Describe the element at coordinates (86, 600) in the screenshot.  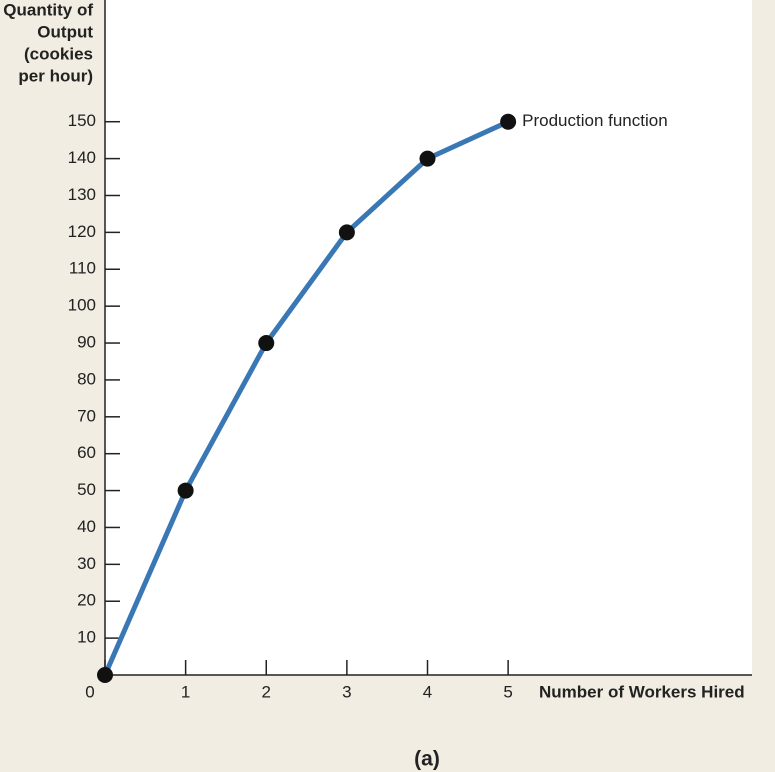
I see `y-tick-label: 20` at that location.